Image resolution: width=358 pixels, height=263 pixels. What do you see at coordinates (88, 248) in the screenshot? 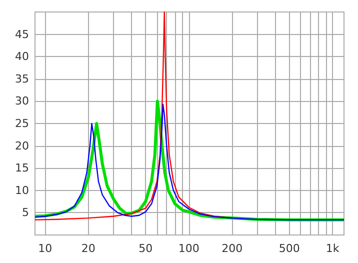
I see `x-tick-label: 20` at bounding box center [88, 248].